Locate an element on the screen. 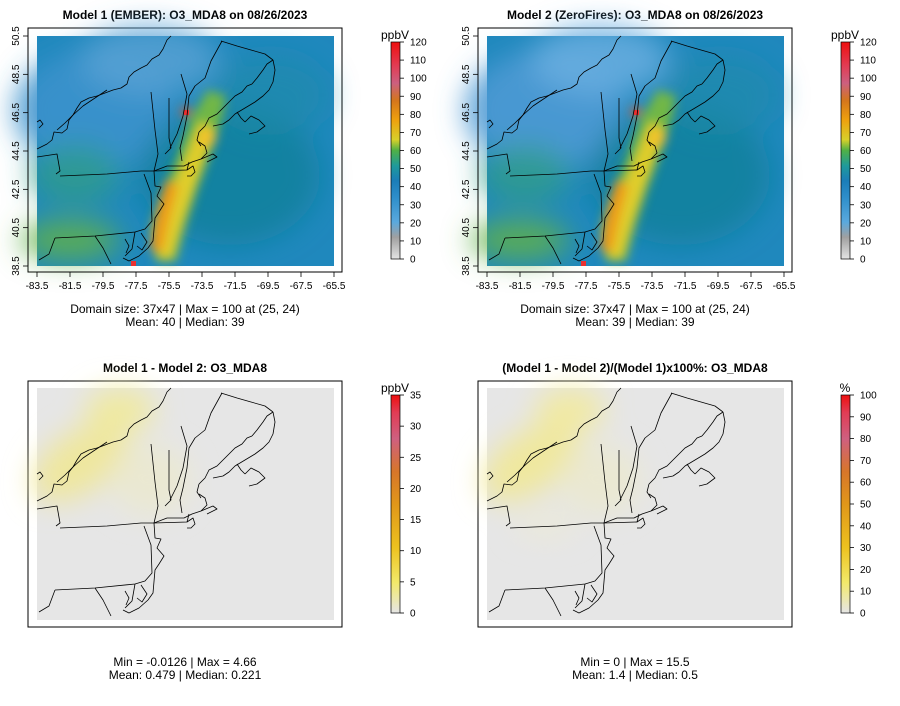 The width and height of the screenshot is (900, 706). colorbar: % 0 10 20 30 40 50 60 70 80 90 100 is located at coordinates (858, 500).